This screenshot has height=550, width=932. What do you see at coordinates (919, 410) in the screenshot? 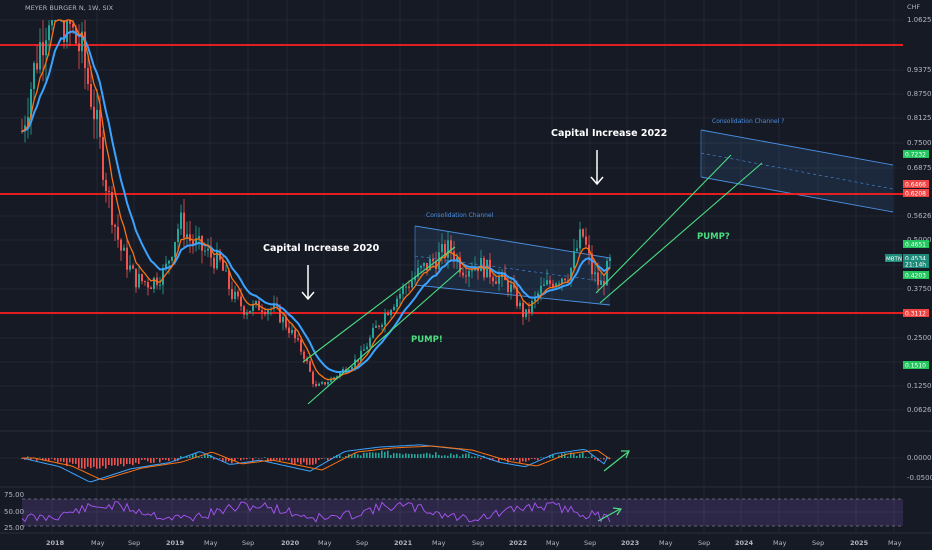
I see `price-tick: 0.0626` at bounding box center [919, 410].